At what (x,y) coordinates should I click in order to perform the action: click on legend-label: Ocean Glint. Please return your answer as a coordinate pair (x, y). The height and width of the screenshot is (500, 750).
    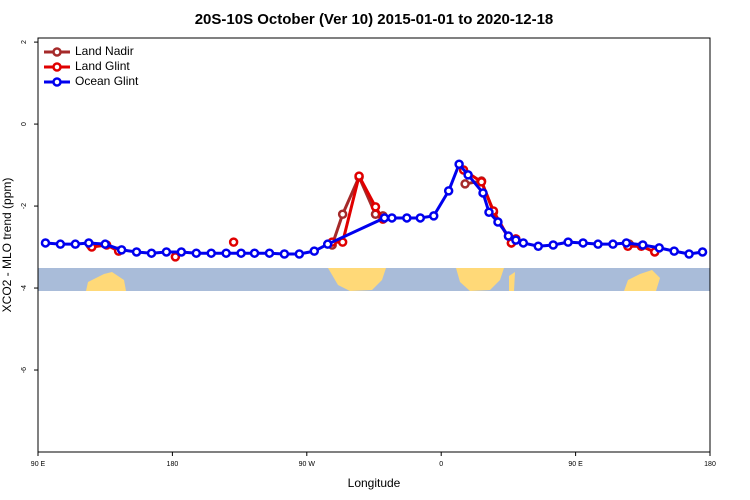
    Looking at the image, I should click on (107, 81).